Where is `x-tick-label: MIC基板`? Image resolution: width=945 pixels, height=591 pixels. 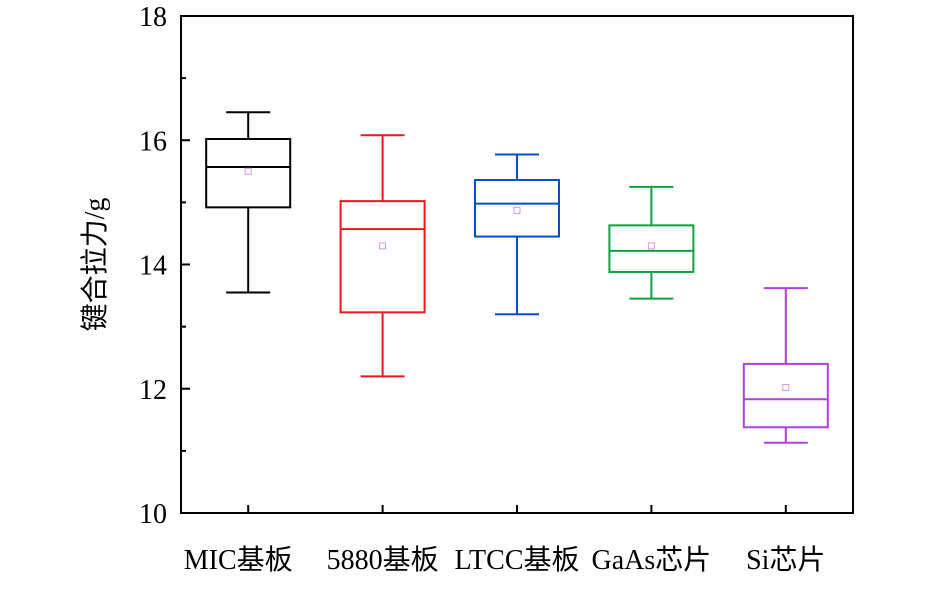
x-tick-label: MIC基板 is located at coordinates (238, 560).